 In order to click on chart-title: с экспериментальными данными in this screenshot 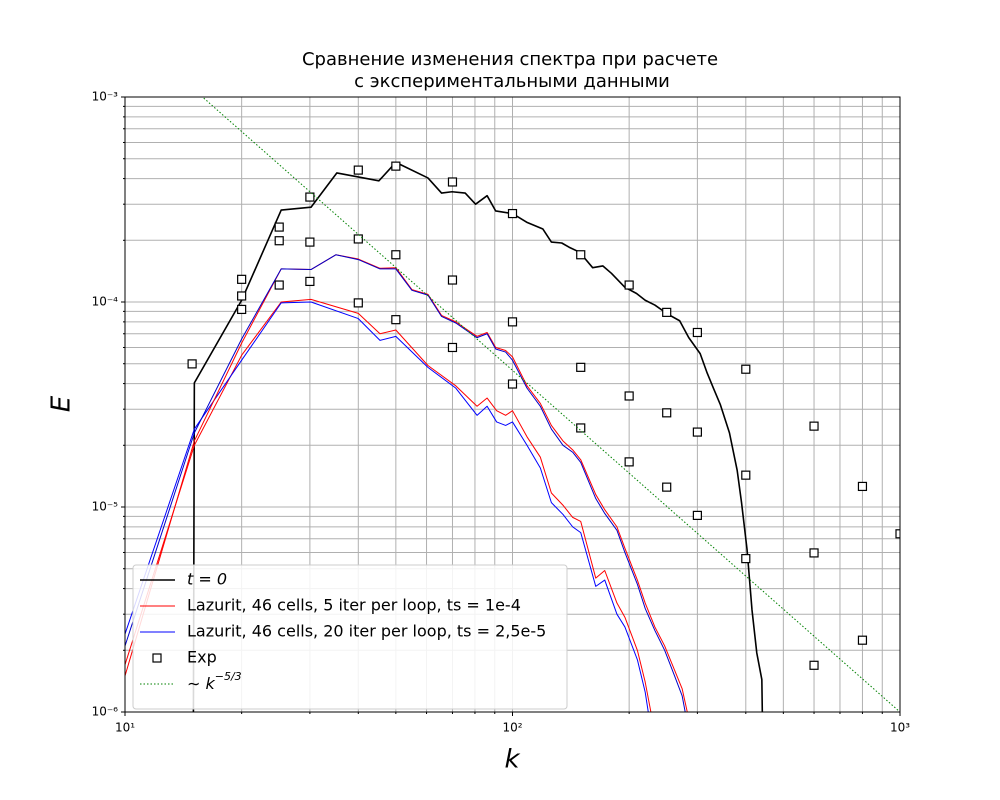, I will do `click(512, 81)`.